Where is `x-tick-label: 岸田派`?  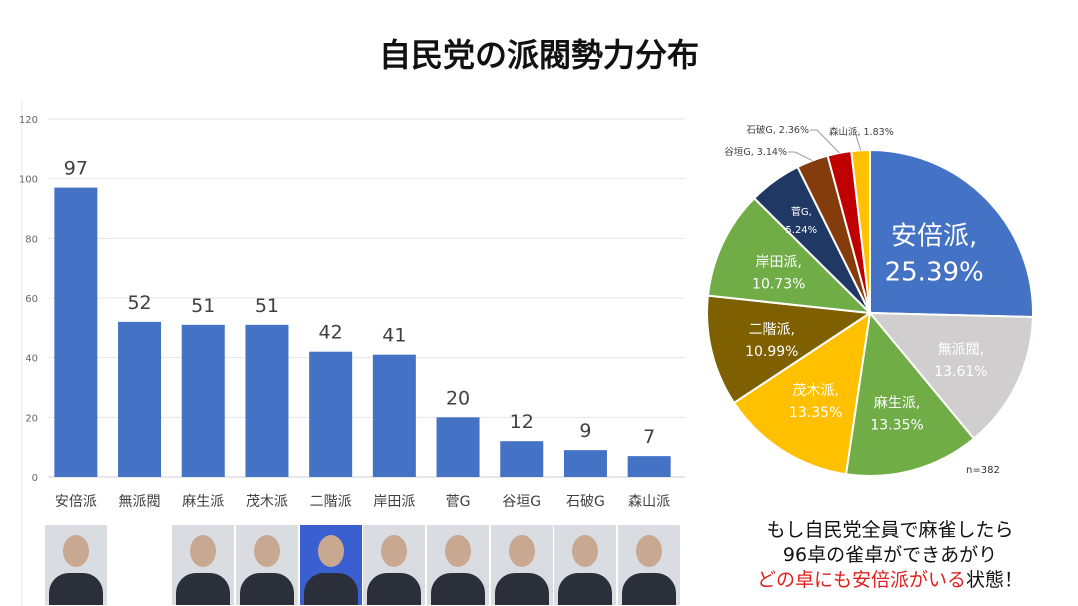
x-tick-label: 岸田派 is located at coordinates (394, 502).